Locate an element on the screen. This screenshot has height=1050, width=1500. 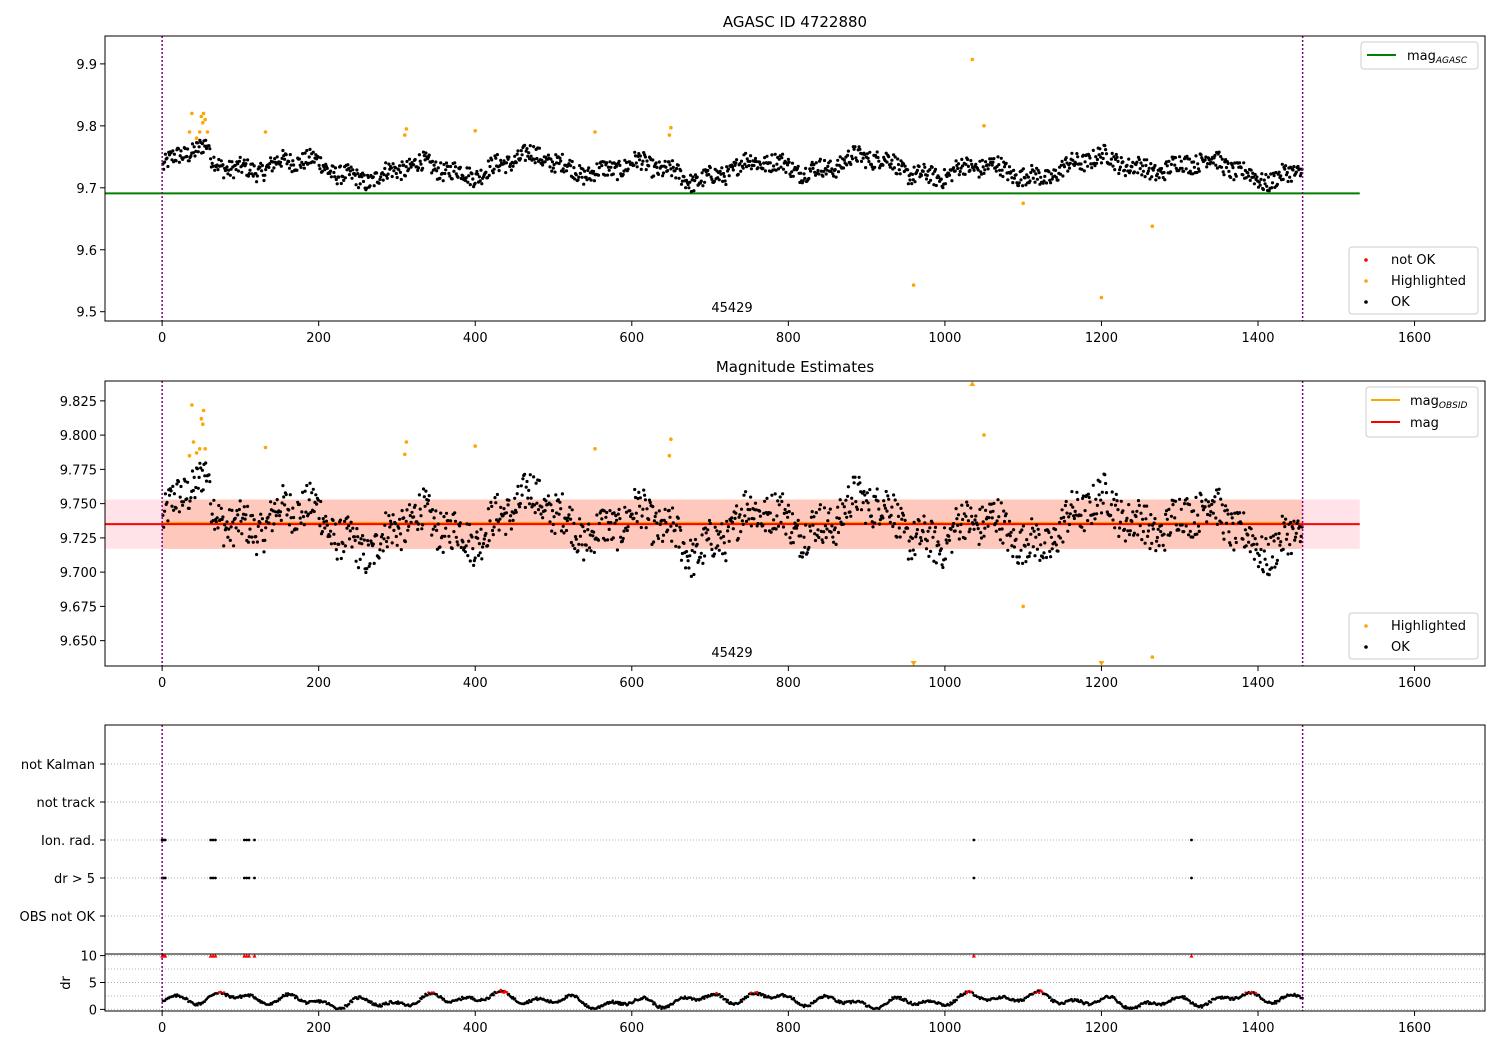
dr-point-high is located at coordinates (1039, 992).